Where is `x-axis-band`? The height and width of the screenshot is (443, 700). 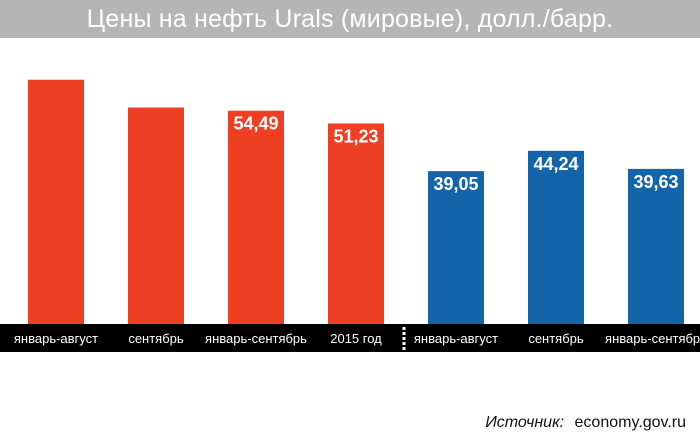
x-axis-band is located at coordinates (350, 338).